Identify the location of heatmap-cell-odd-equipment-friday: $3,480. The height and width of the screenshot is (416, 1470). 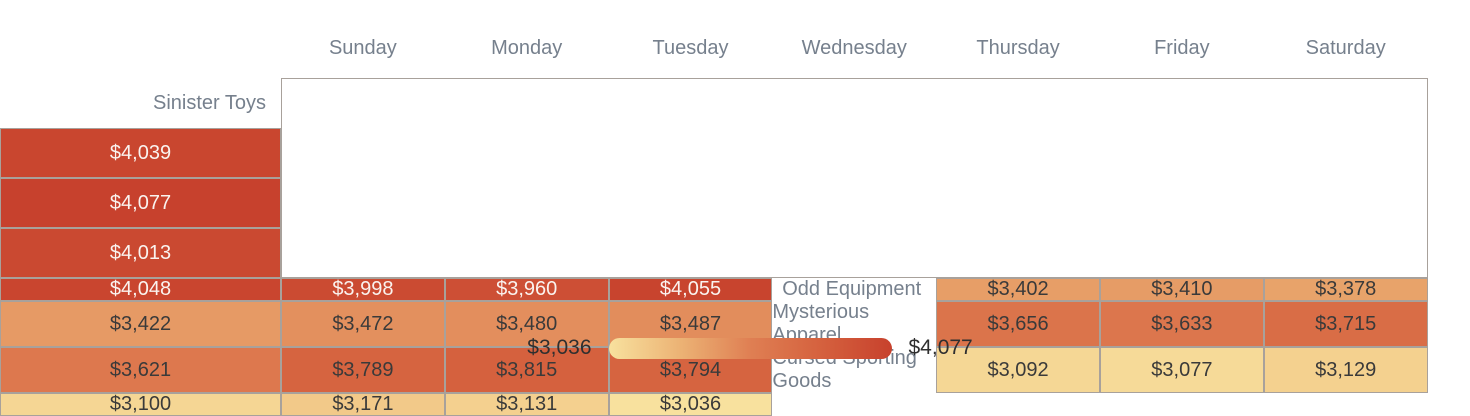
(526, 324).